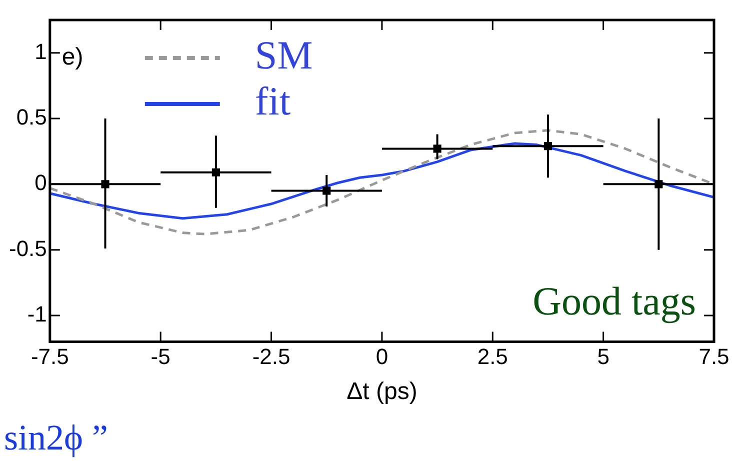 The width and height of the screenshot is (736, 461). Describe the element at coordinates (714, 357) in the screenshot. I see `x-tick-label: 7.5` at that location.